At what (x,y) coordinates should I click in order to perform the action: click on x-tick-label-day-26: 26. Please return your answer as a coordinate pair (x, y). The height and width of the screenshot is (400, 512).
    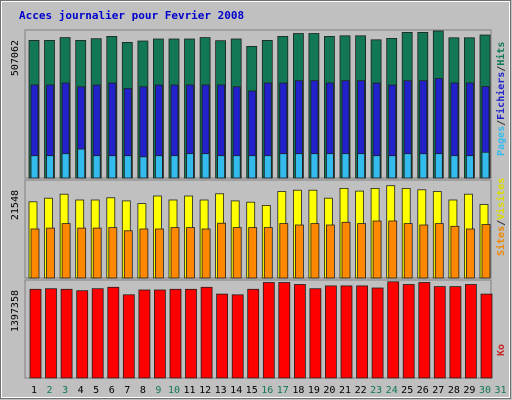
    Looking at the image, I should click on (423, 390).